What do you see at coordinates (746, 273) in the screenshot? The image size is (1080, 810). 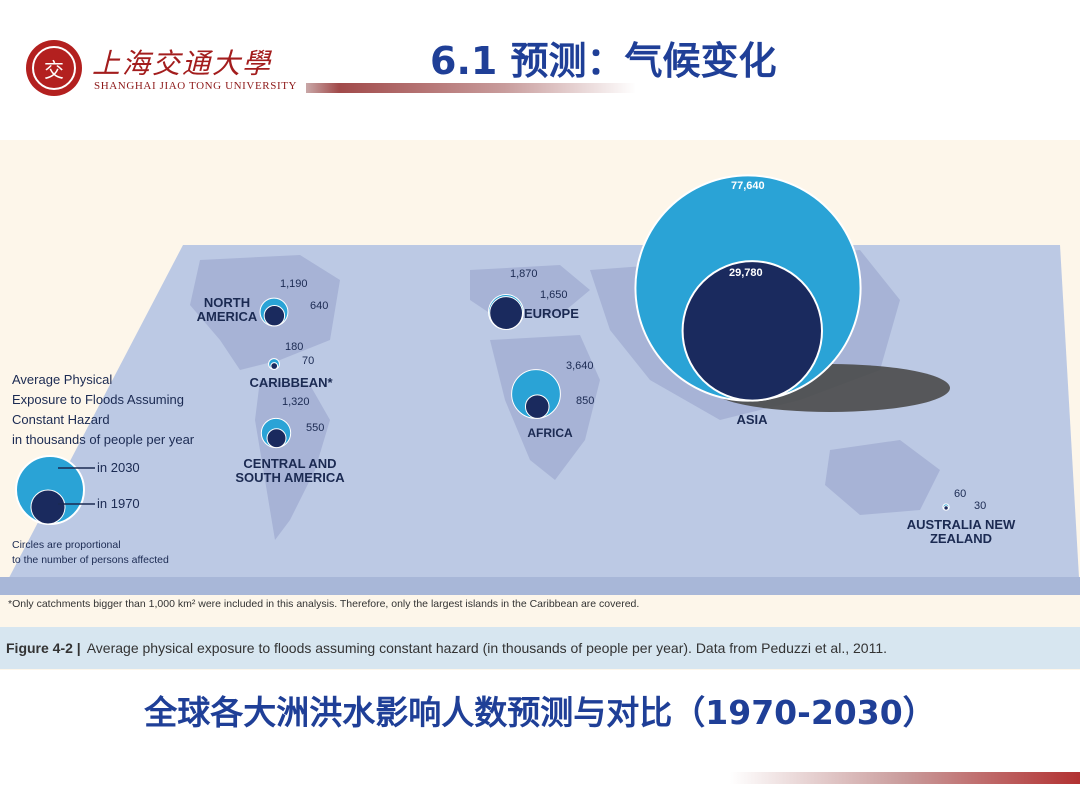 I see `value-label-asia-1970: 29,780` at bounding box center [746, 273].